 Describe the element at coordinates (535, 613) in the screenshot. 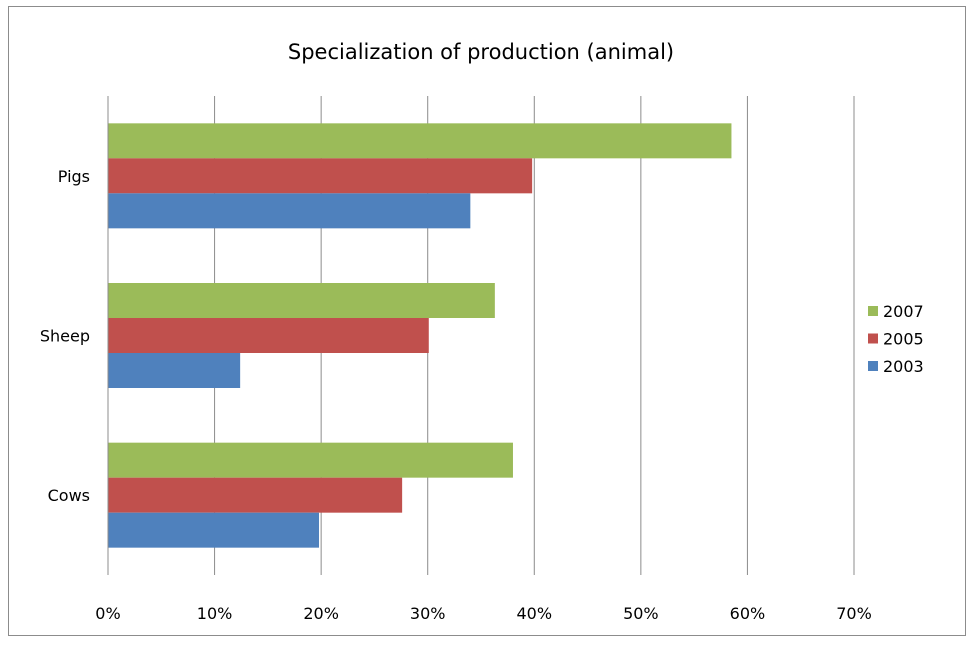

I see `x-tick-label: 40%` at that location.